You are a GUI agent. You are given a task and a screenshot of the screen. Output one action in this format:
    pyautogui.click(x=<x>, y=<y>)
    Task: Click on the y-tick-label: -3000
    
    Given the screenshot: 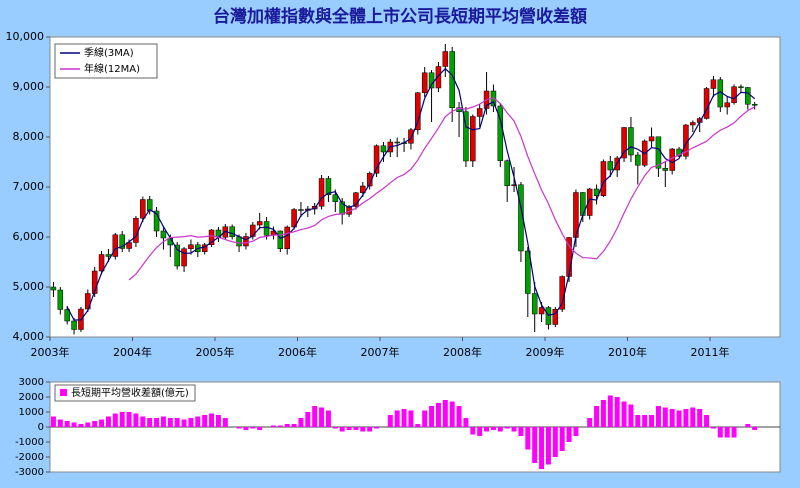 What is the action you would take?
    pyautogui.click(x=29, y=472)
    